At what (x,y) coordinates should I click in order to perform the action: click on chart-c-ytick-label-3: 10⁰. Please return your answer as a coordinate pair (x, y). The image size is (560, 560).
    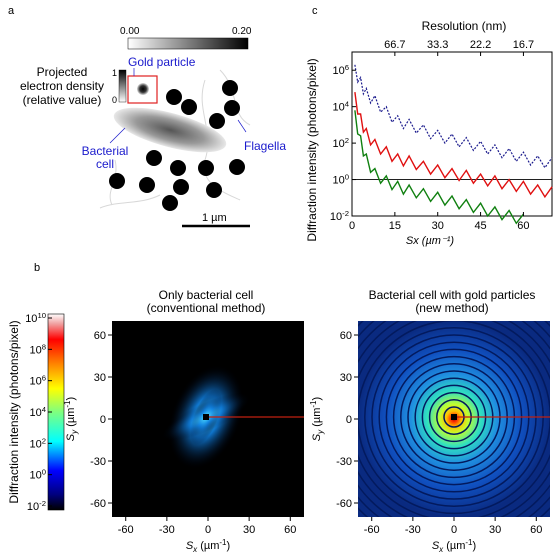
    Looking at the image, I should click on (340, 180).